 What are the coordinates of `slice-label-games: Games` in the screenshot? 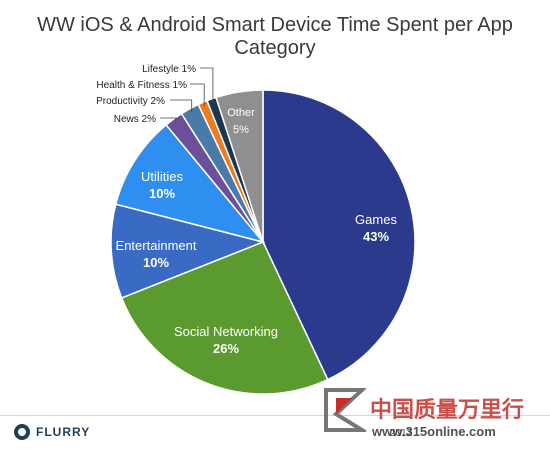 It's located at (376, 219).